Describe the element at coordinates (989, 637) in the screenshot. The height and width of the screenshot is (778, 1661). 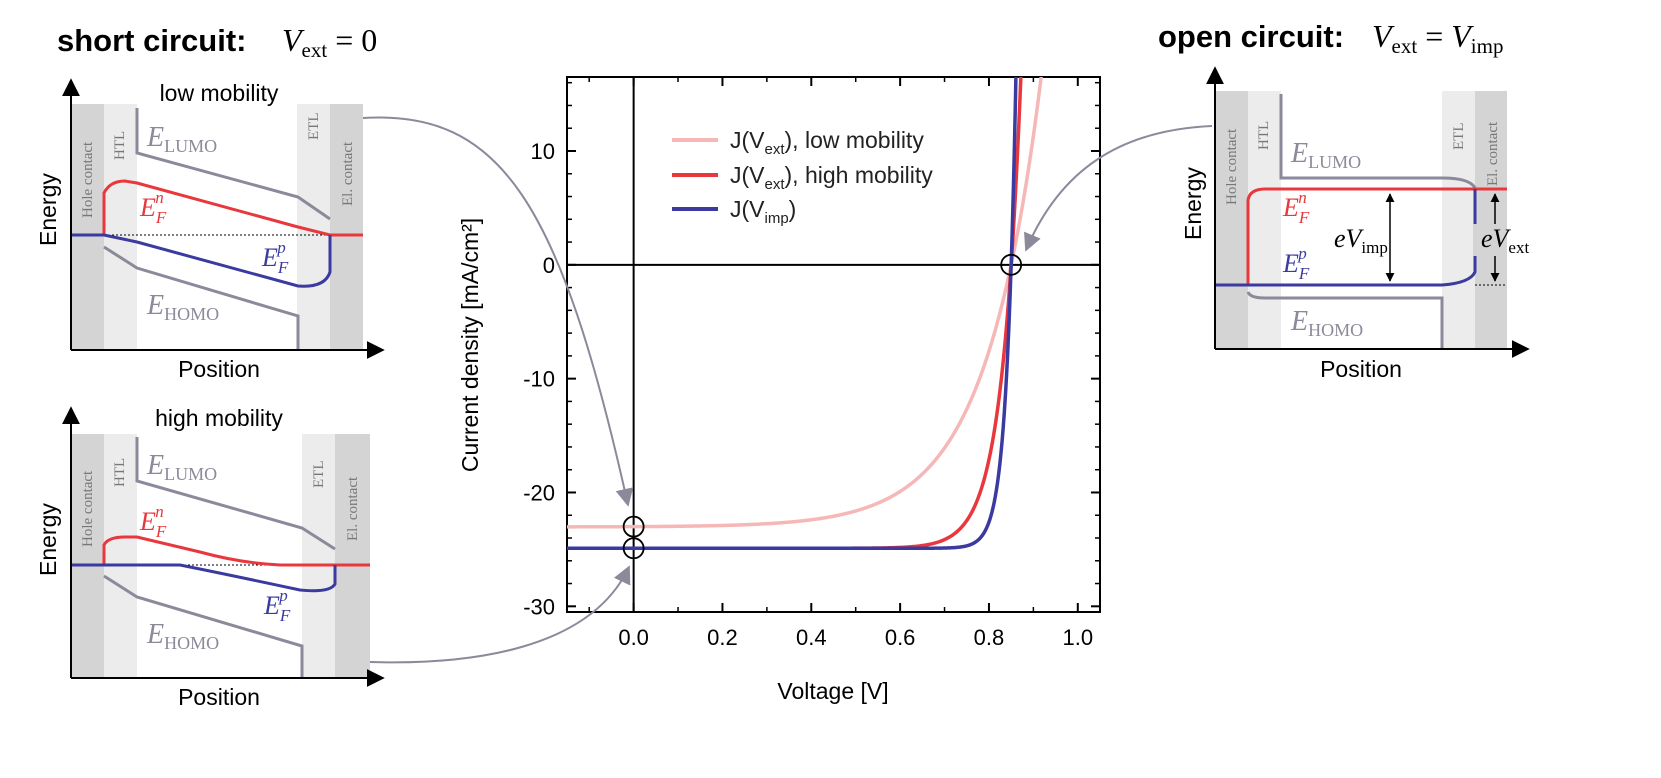
I see `x-tick-label: 0.8` at that location.